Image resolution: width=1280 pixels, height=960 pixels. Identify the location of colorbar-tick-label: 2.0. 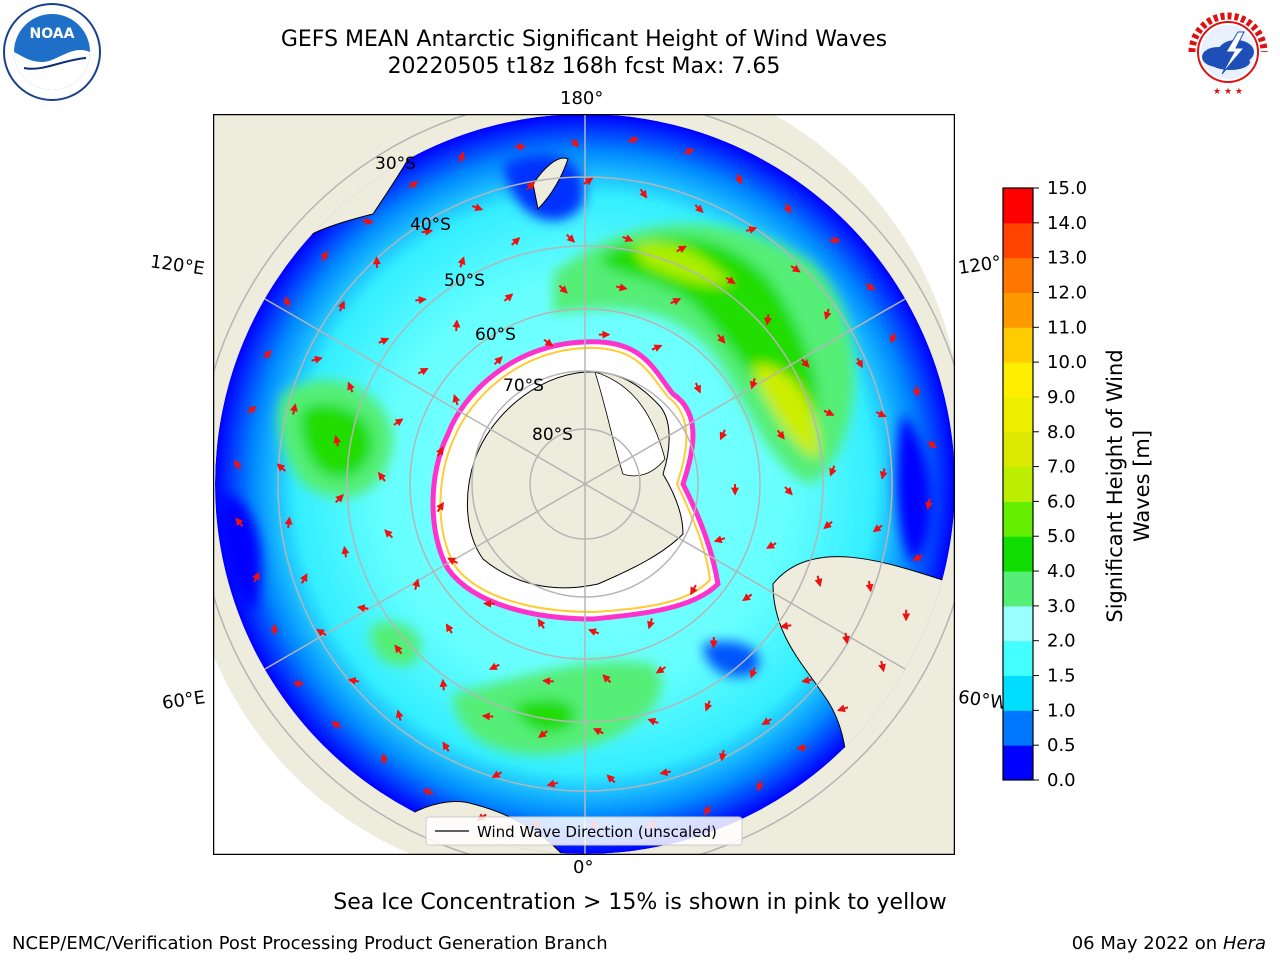
(1061, 641).